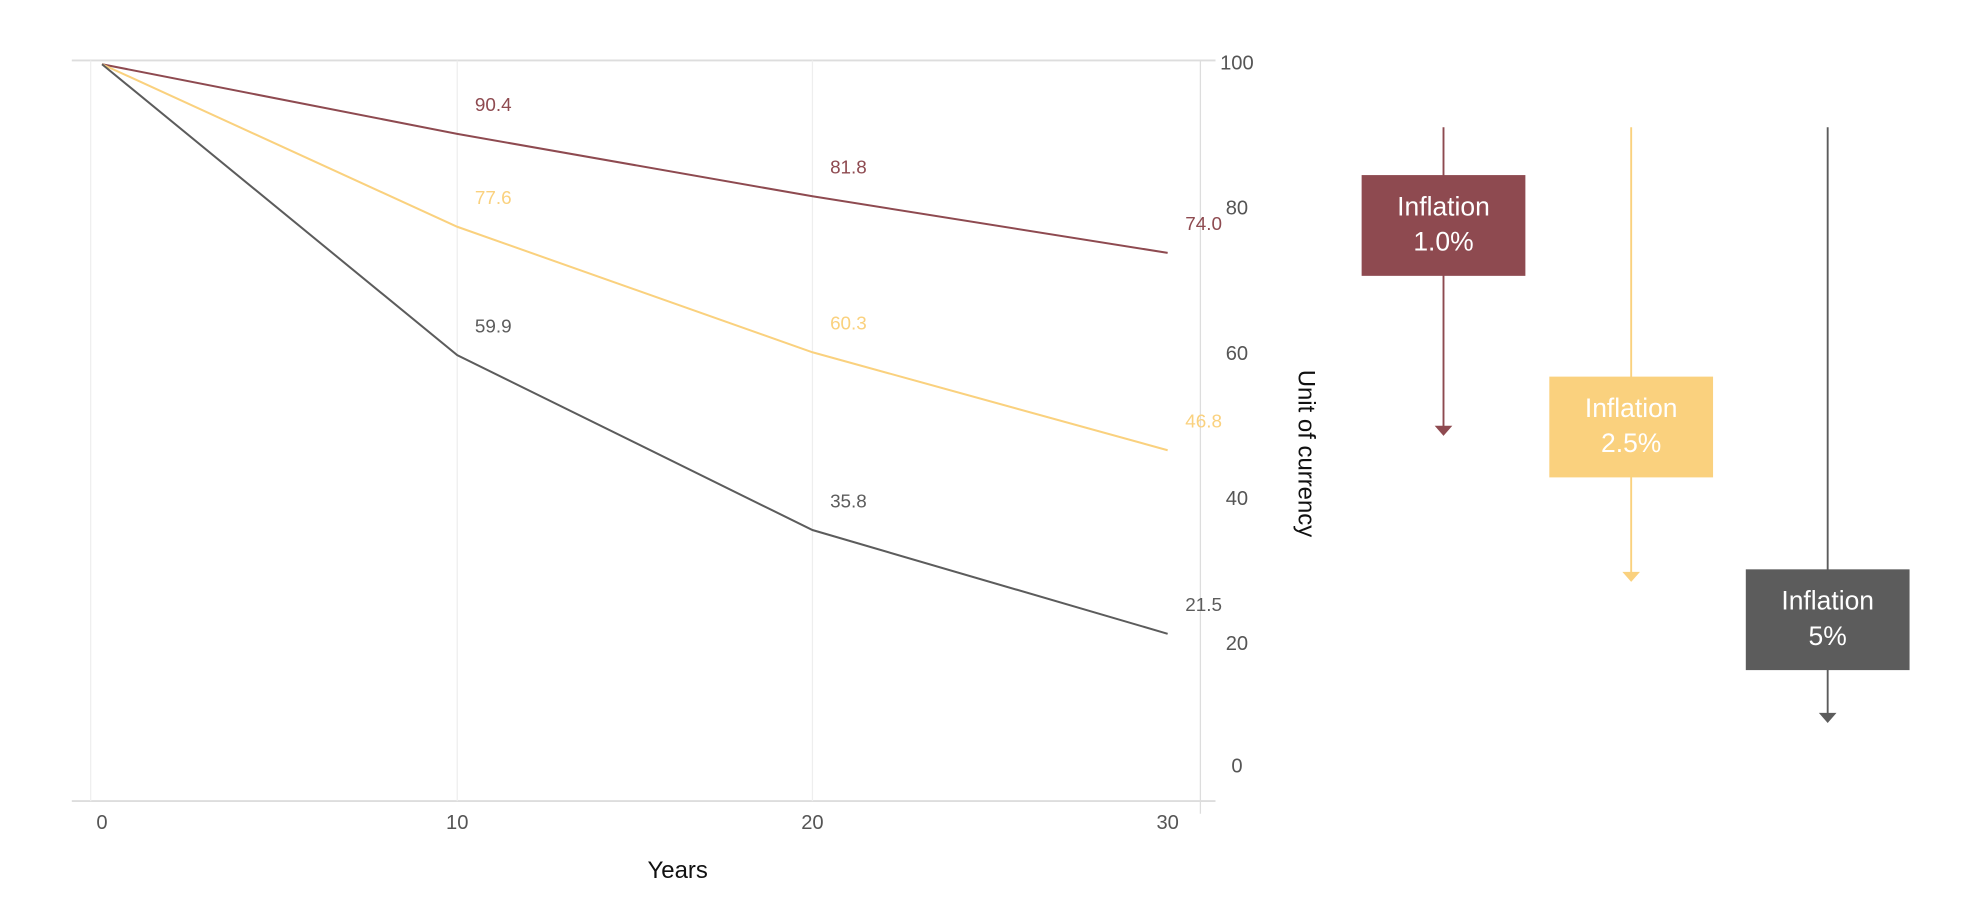  I want to click on x-tick-label: 20, so click(812, 823).